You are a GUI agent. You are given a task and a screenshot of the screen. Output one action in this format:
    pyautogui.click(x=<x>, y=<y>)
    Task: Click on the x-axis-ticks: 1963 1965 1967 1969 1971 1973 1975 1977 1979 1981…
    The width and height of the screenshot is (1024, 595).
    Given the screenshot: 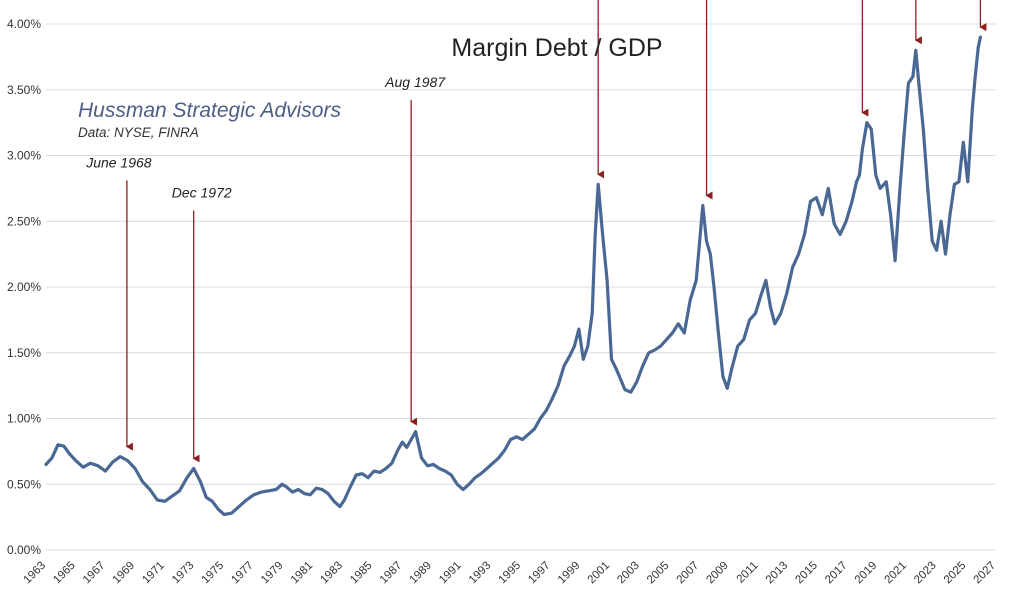 What is the action you would take?
    pyautogui.click(x=510, y=573)
    